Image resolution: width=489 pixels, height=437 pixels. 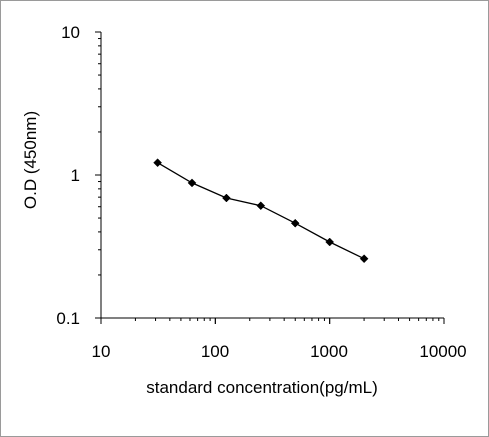 I want to click on series-line, so click(x=261, y=211).